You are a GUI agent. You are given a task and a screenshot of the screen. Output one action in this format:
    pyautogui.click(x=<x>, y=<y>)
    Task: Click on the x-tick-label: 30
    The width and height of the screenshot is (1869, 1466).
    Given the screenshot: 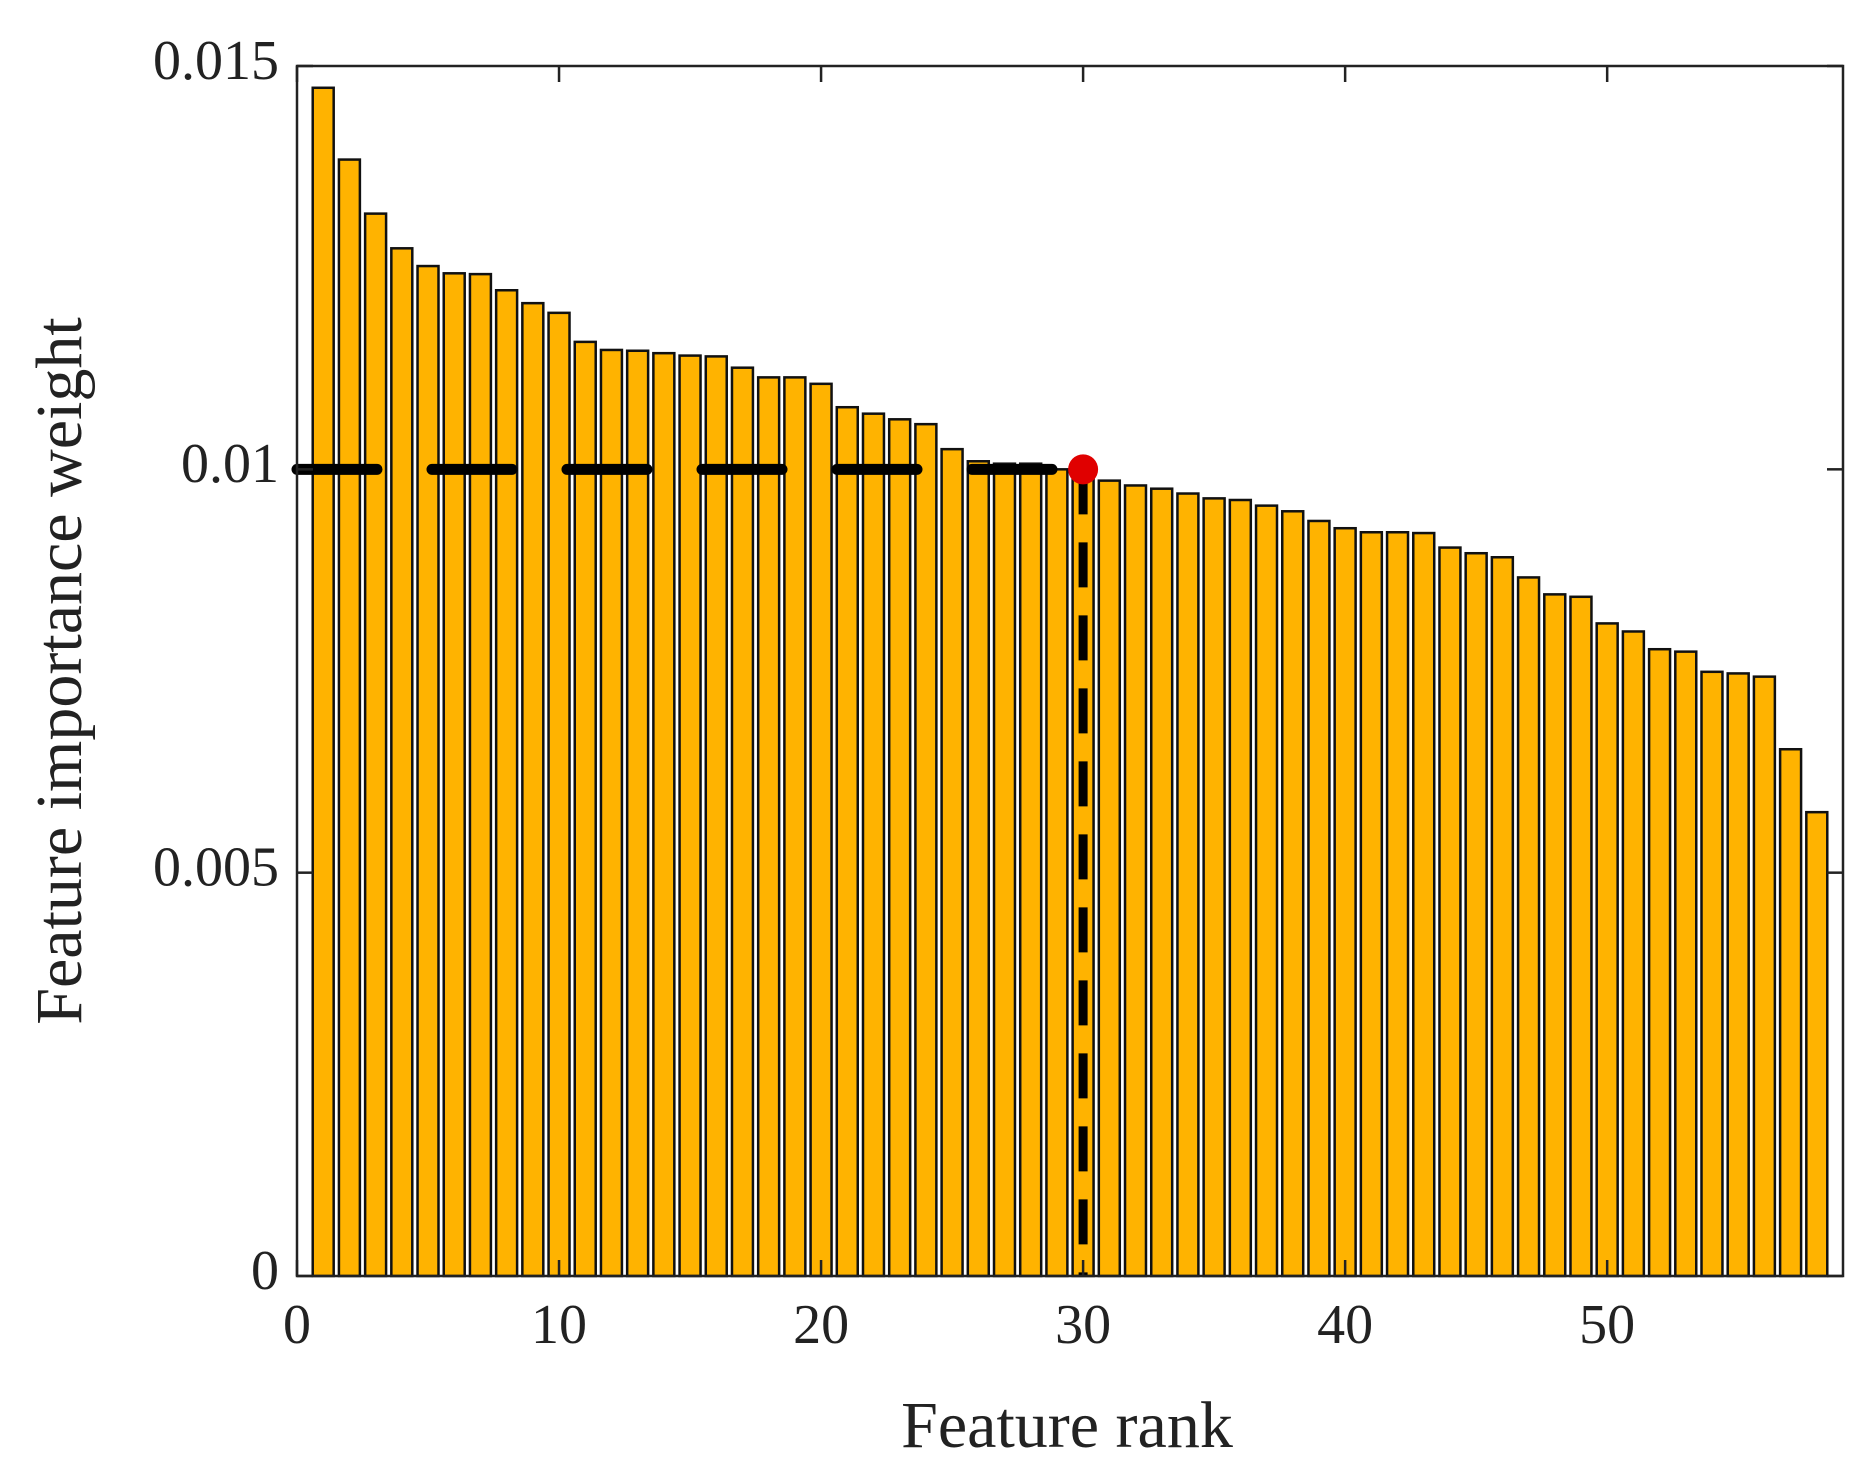 What is the action you would take?
    pyautogui.click(x=1083, y=1325)
    